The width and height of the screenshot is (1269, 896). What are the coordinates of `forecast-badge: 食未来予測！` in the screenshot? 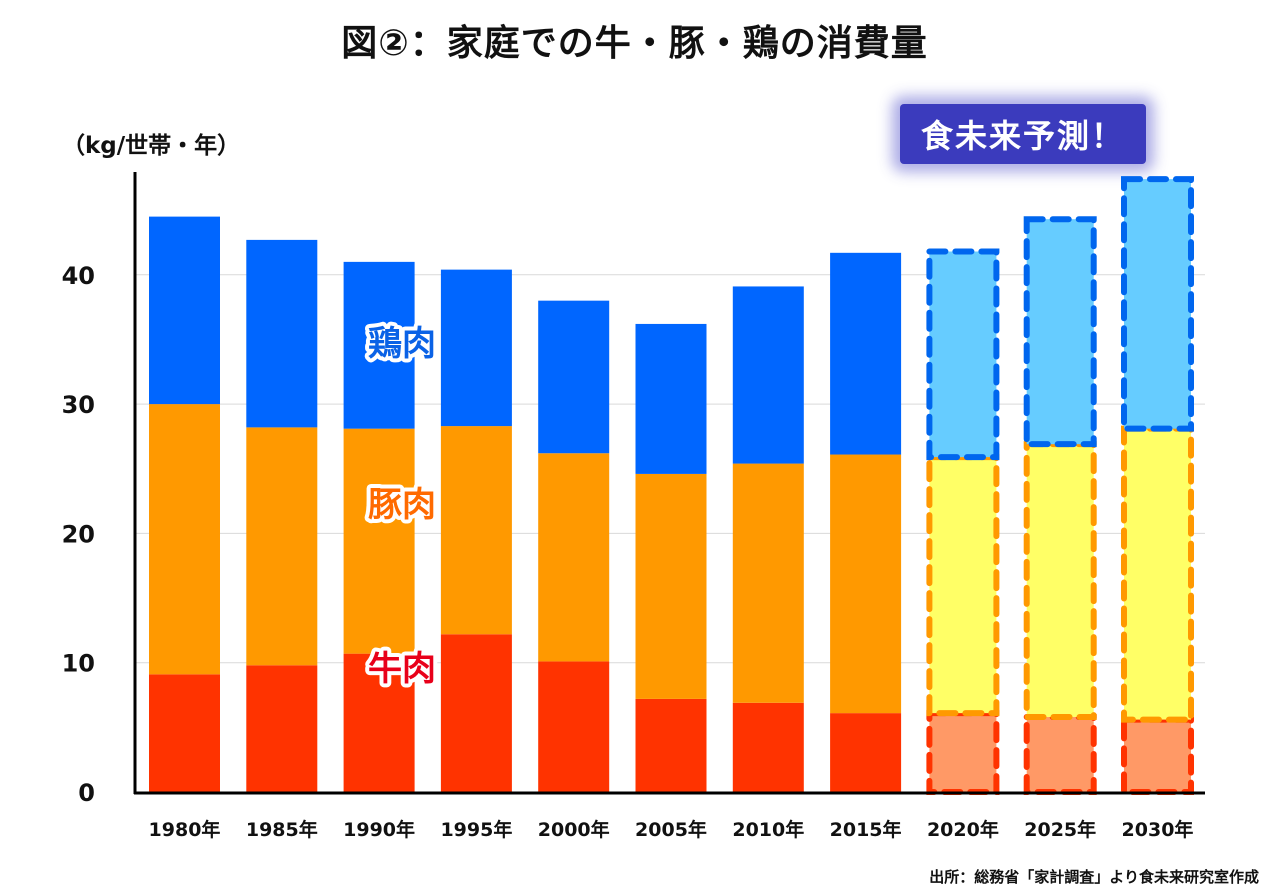 It's located at (1023, 134).